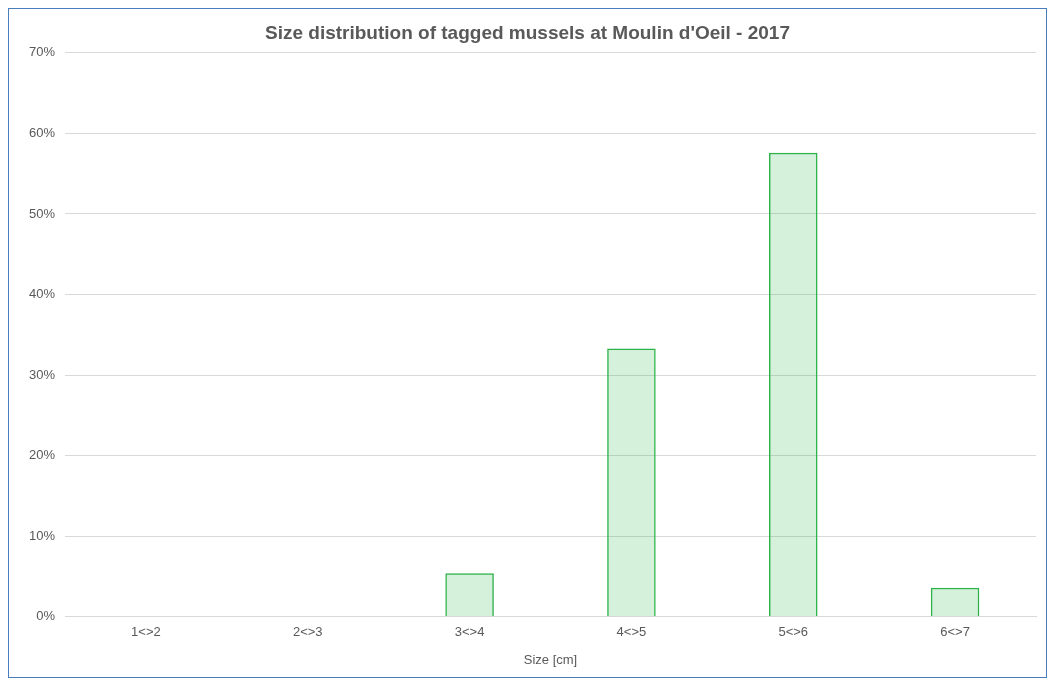 This screenshot has width=1055, height=686. Describe the element at coordinates (146, 632) in the screenshot. I see `x-tick-label: 1<>2` at that location.